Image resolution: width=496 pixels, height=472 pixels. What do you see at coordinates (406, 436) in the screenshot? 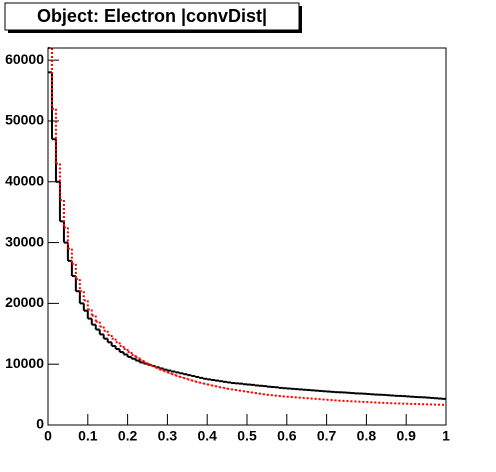
I see `x-tick-label: 0.9` at bounding box center [406, 436].